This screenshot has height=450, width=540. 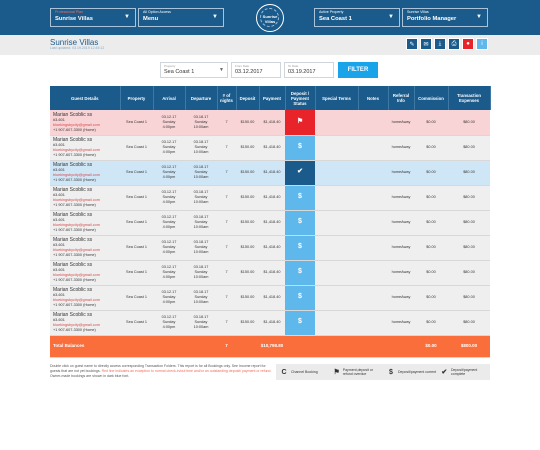 What do you see at coordinates (169, 151) in the screenshot?
I see `arrival-time: 4:00pm` at bounding box center [169, 151].